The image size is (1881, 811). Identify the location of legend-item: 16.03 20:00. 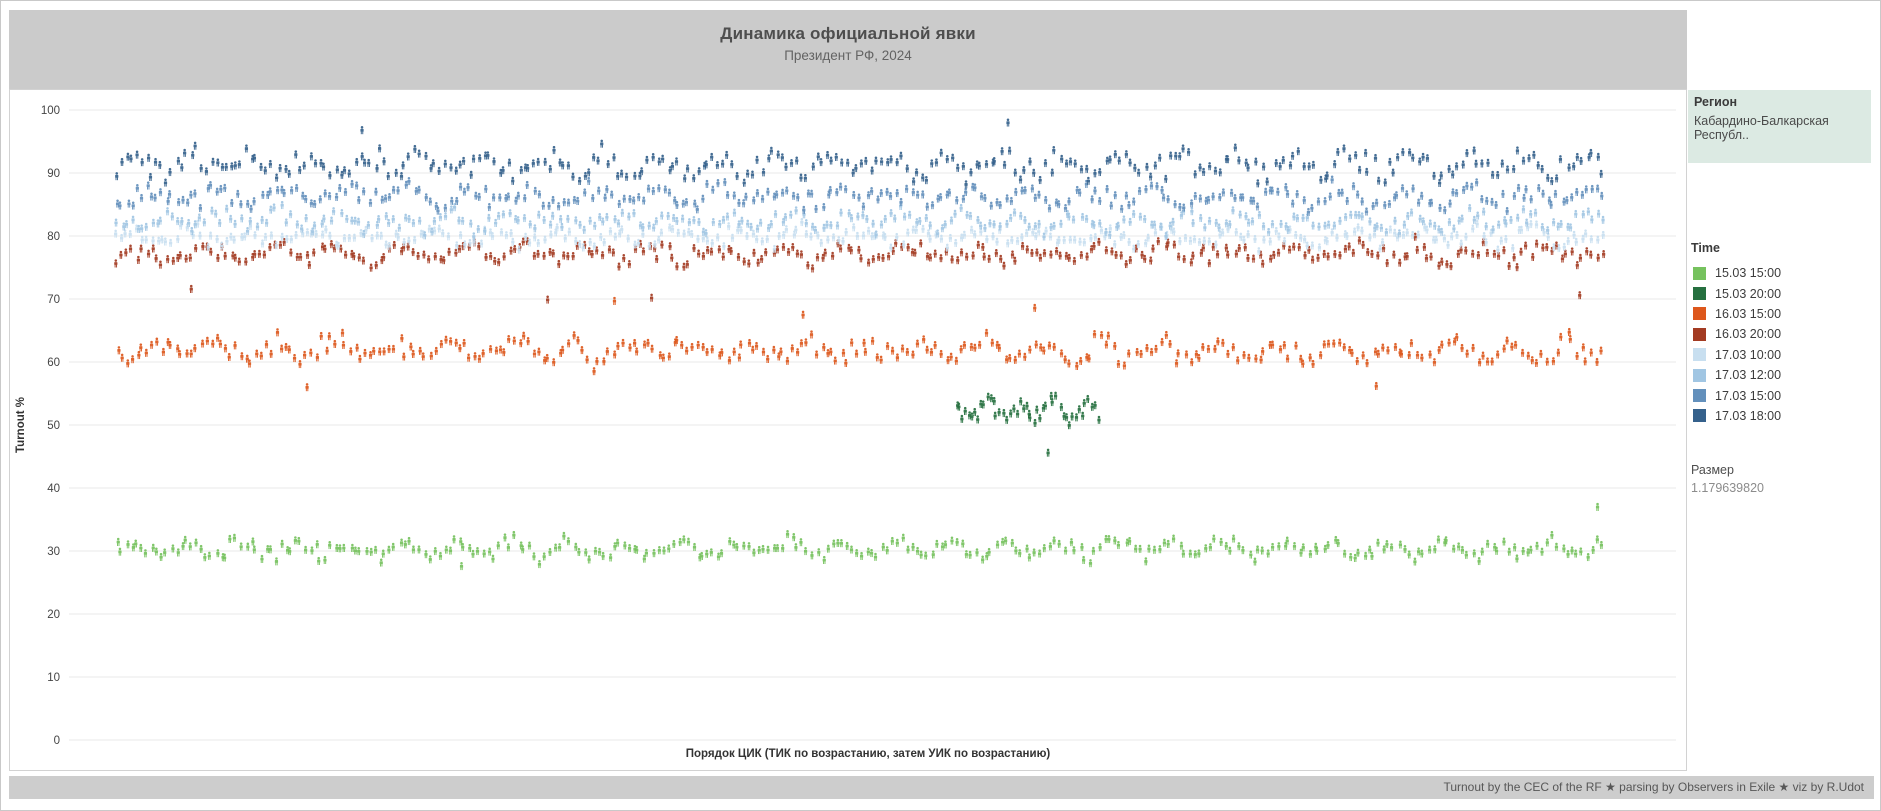
(1781, 334).